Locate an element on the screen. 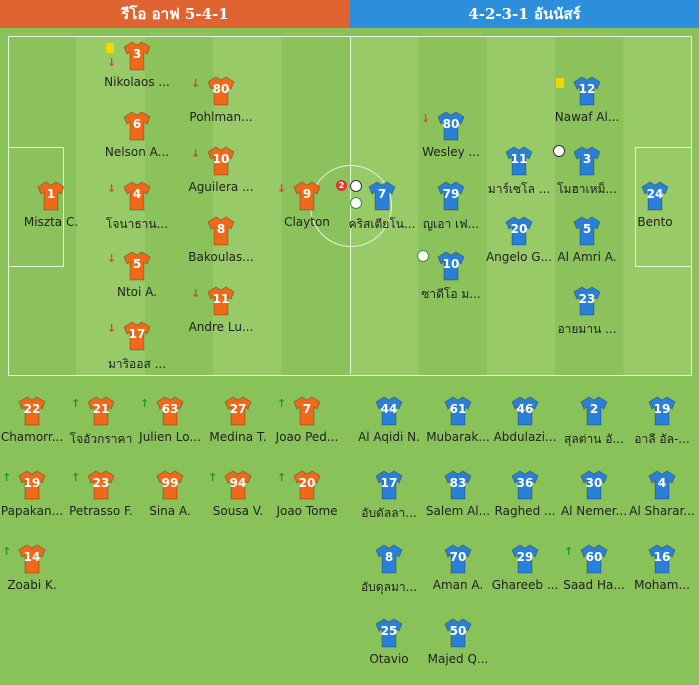 This screenshot has width=699, height=685. own-goal-ball-icon is located at coordinates (356, 203).